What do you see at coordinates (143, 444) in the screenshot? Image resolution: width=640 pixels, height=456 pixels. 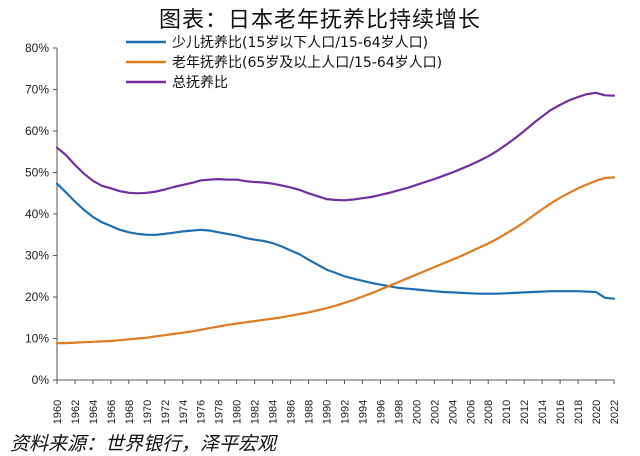 I see `source-note: 资料来源：世界银行，泽平宏观` at bounding box center [143, 444].